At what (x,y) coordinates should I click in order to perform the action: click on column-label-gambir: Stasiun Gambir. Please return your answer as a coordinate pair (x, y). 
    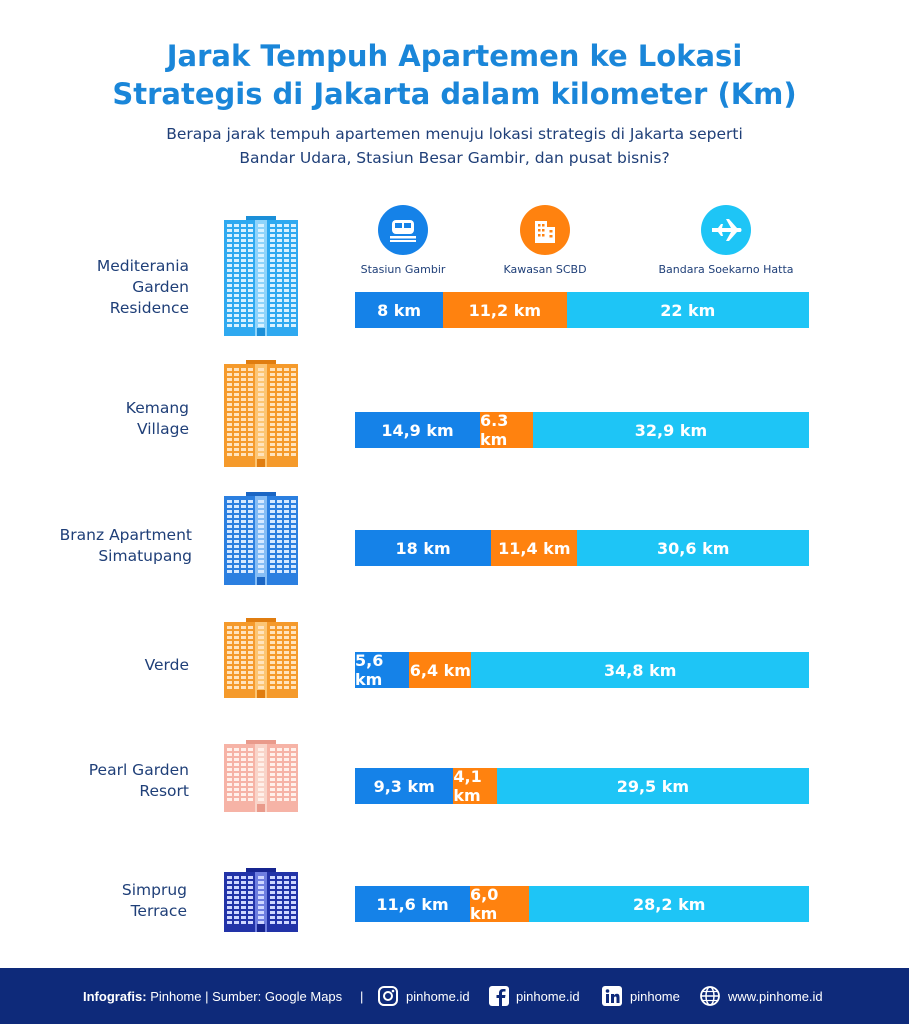
    Looking at the image, I should click on (403, 269).